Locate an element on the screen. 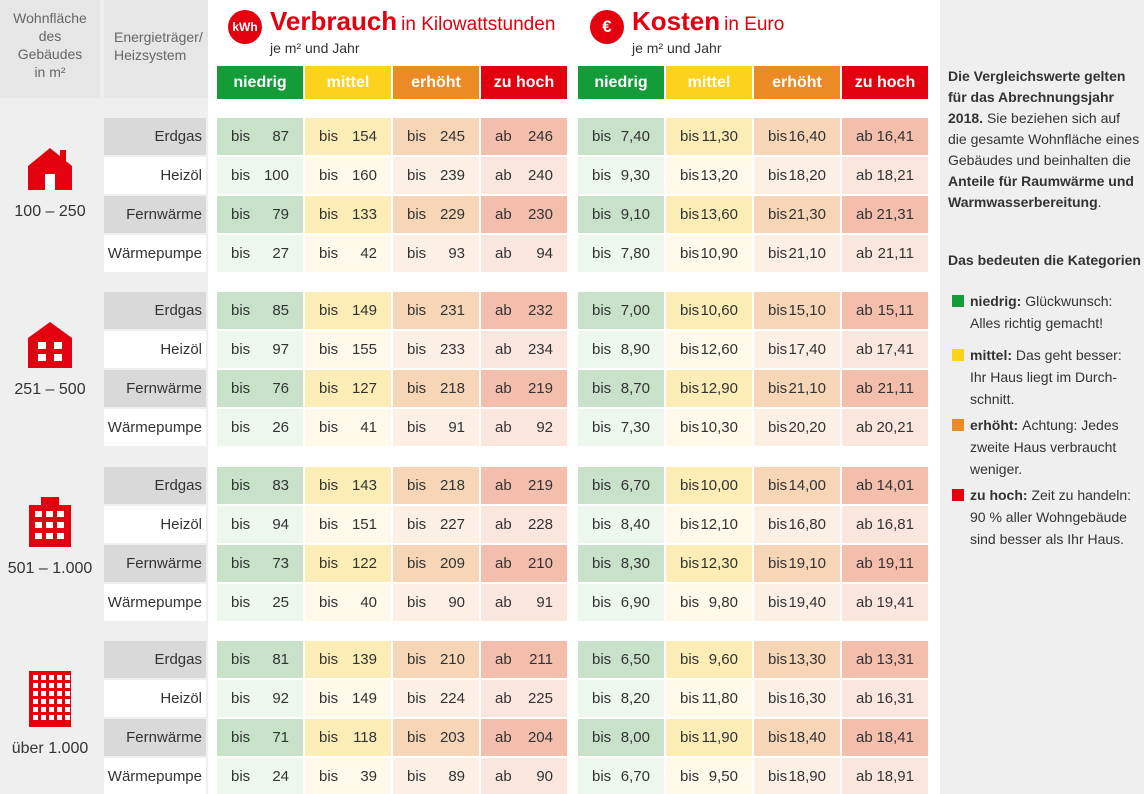 This screenshot has height=794, width=1144. cell-value: 13,20 is located at coordinates (719, 175).